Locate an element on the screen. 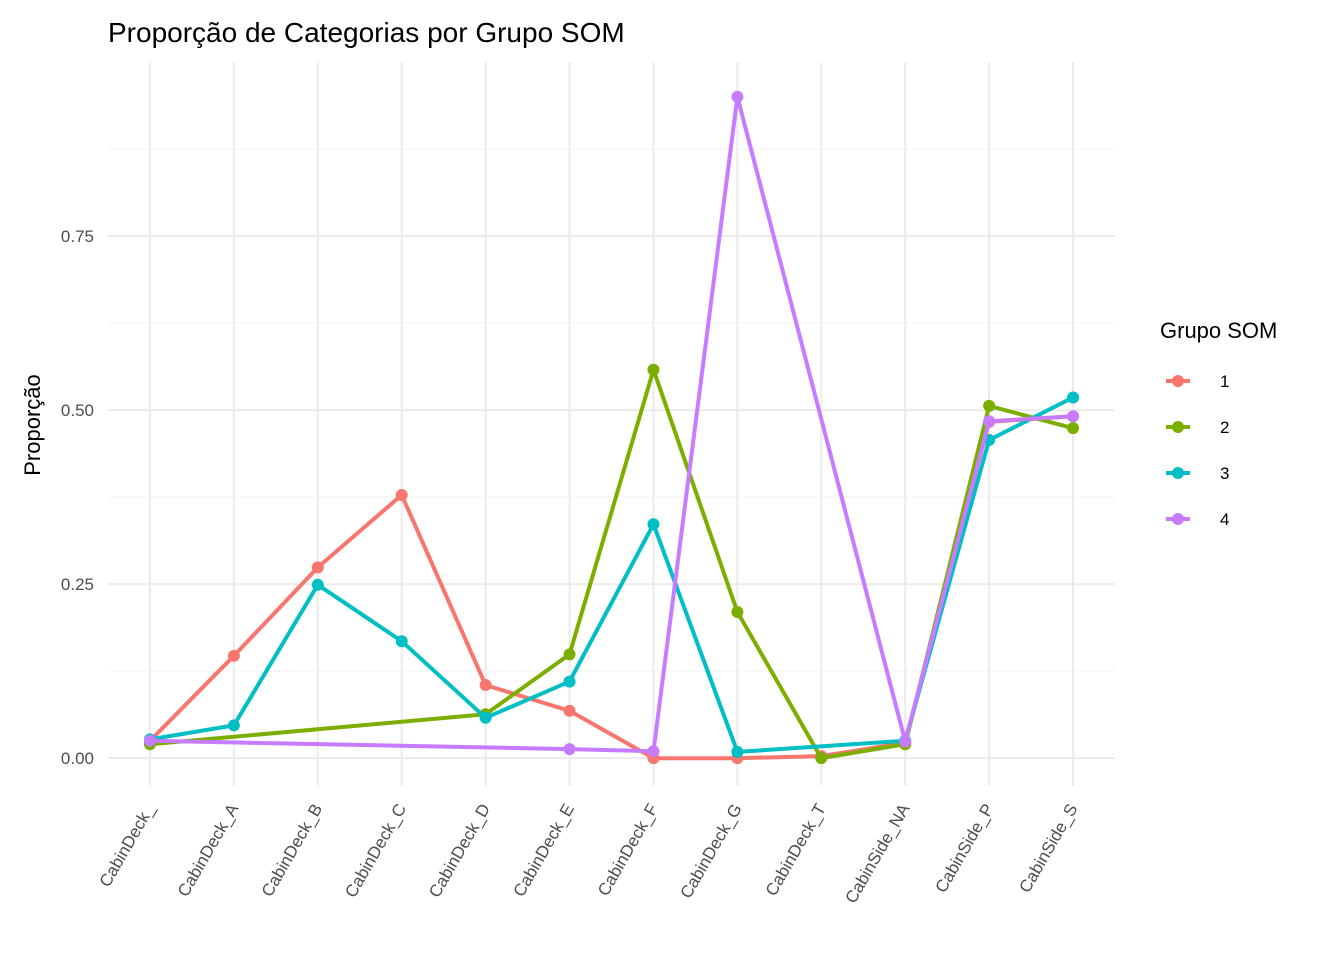 The height and width of the screenshot is (960, 1344). y-axis-ticks: 0.00 0.25 0.50 0.75 is located at coordinates (77, 497).